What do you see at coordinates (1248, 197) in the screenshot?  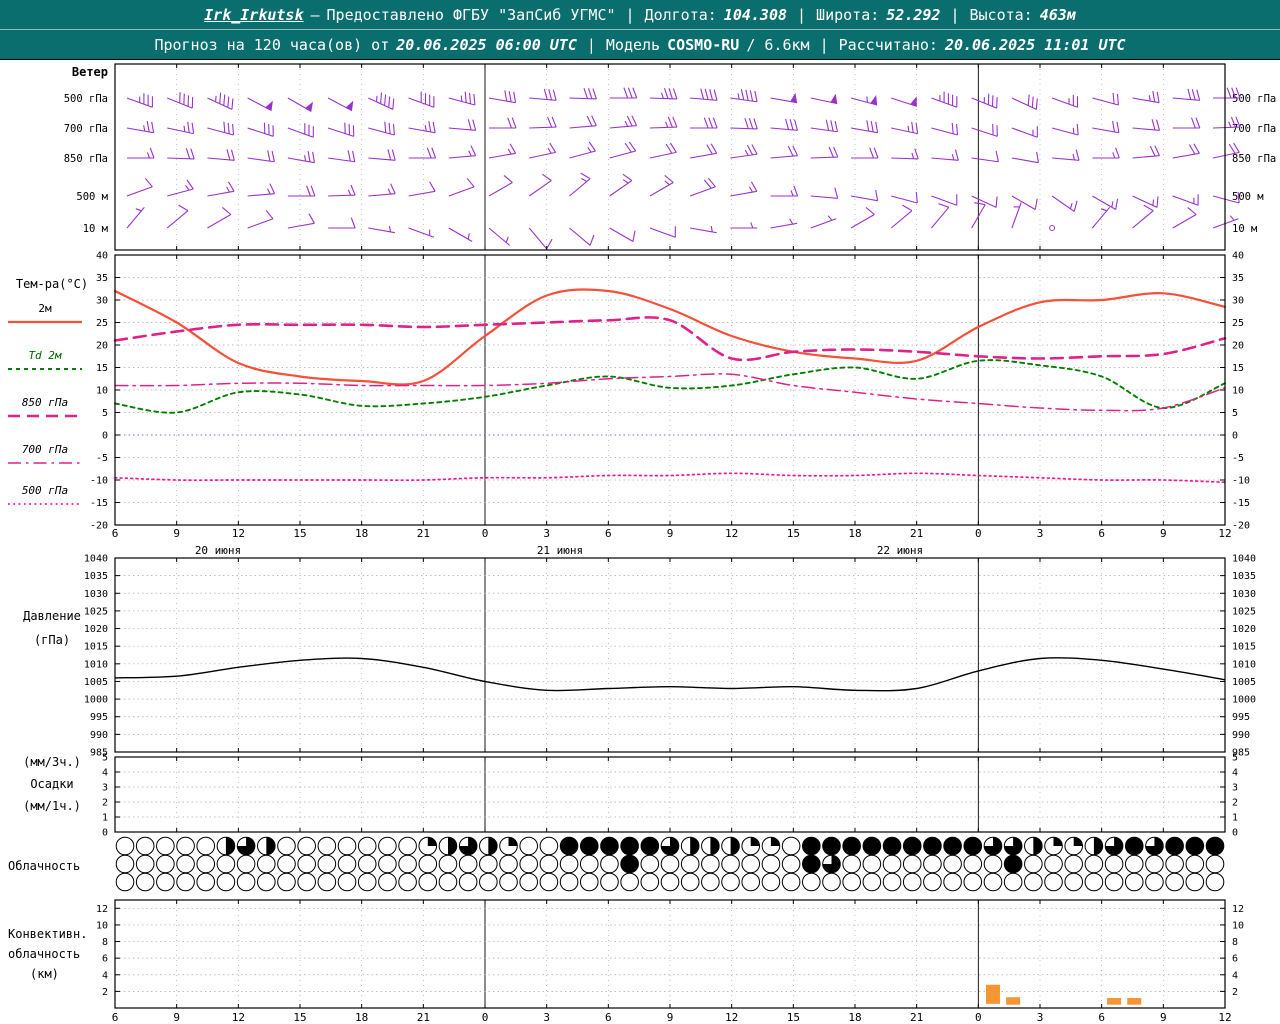 I see `svg-text: 500 м` at bounding box center [1248, 197].